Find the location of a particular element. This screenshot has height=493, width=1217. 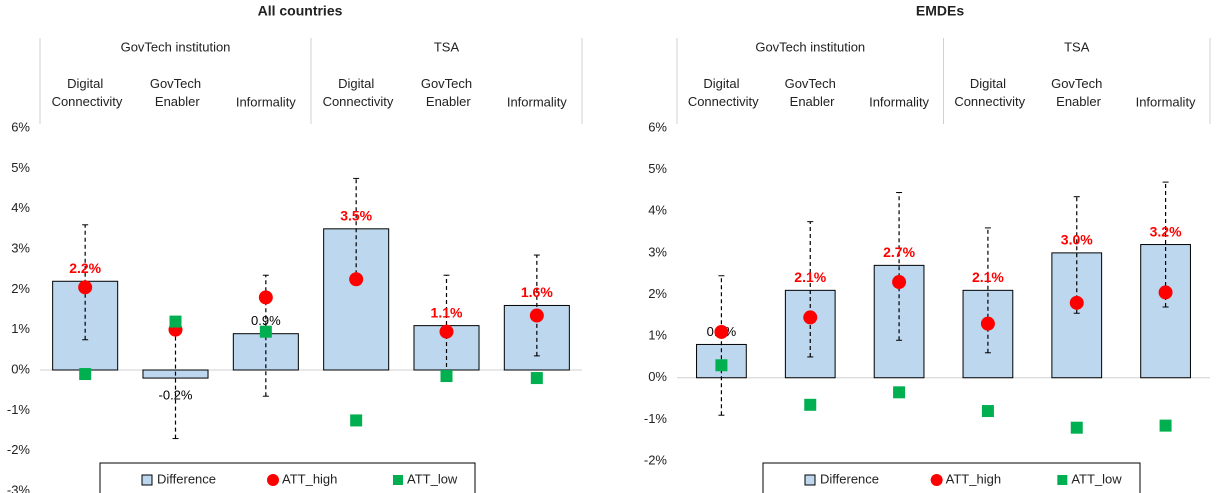

value-label: 3.5% is located at coordinates (356, 216).